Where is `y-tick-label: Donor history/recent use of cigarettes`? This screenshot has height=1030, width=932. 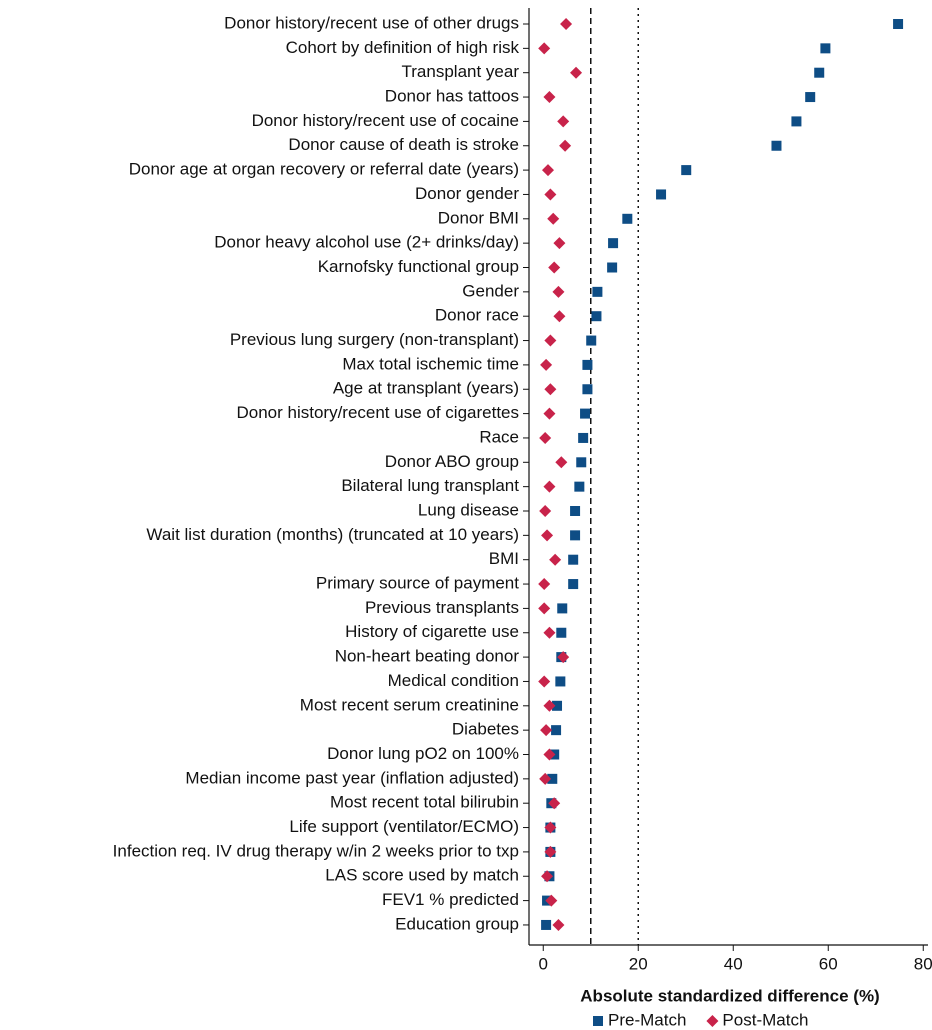 y-tick-label: Donor history/recent use of cigarettes is located at coordinates (377, 412).